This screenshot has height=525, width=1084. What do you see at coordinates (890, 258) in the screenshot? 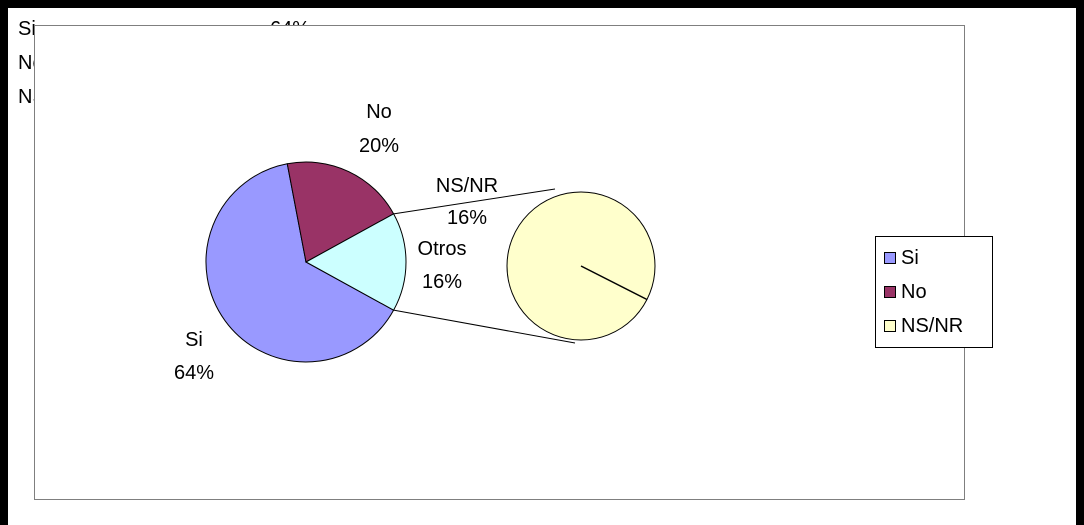
I see `legend-swatch-si` at bounding box center [890, 258].